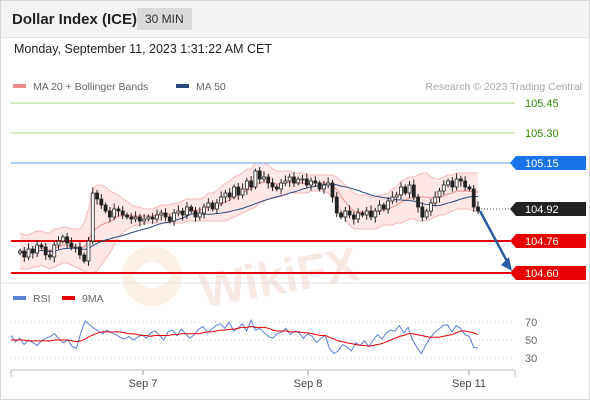 Image resolution: width=590 pixels, height=400 pixels. What do you see at coordinates (531, 323) in the screenshot?
I see `rsi-tick-70: 70` at bounding box center [531, 323].